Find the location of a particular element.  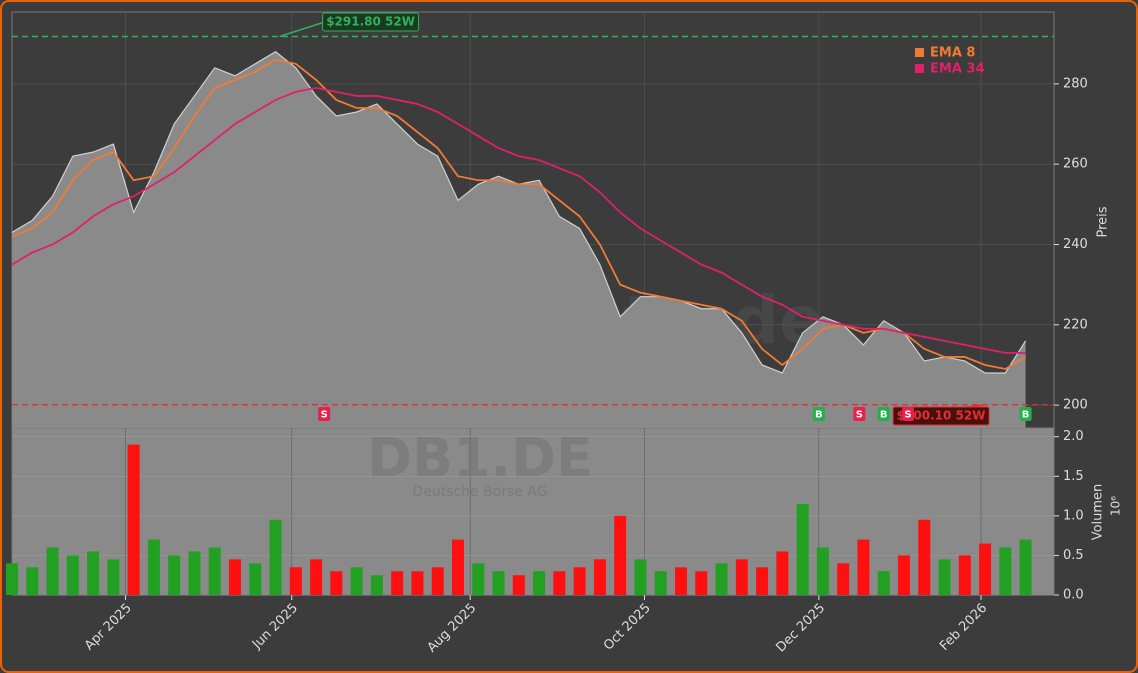

y-axis-label: Volumen is located at coordinates (1098, 512).